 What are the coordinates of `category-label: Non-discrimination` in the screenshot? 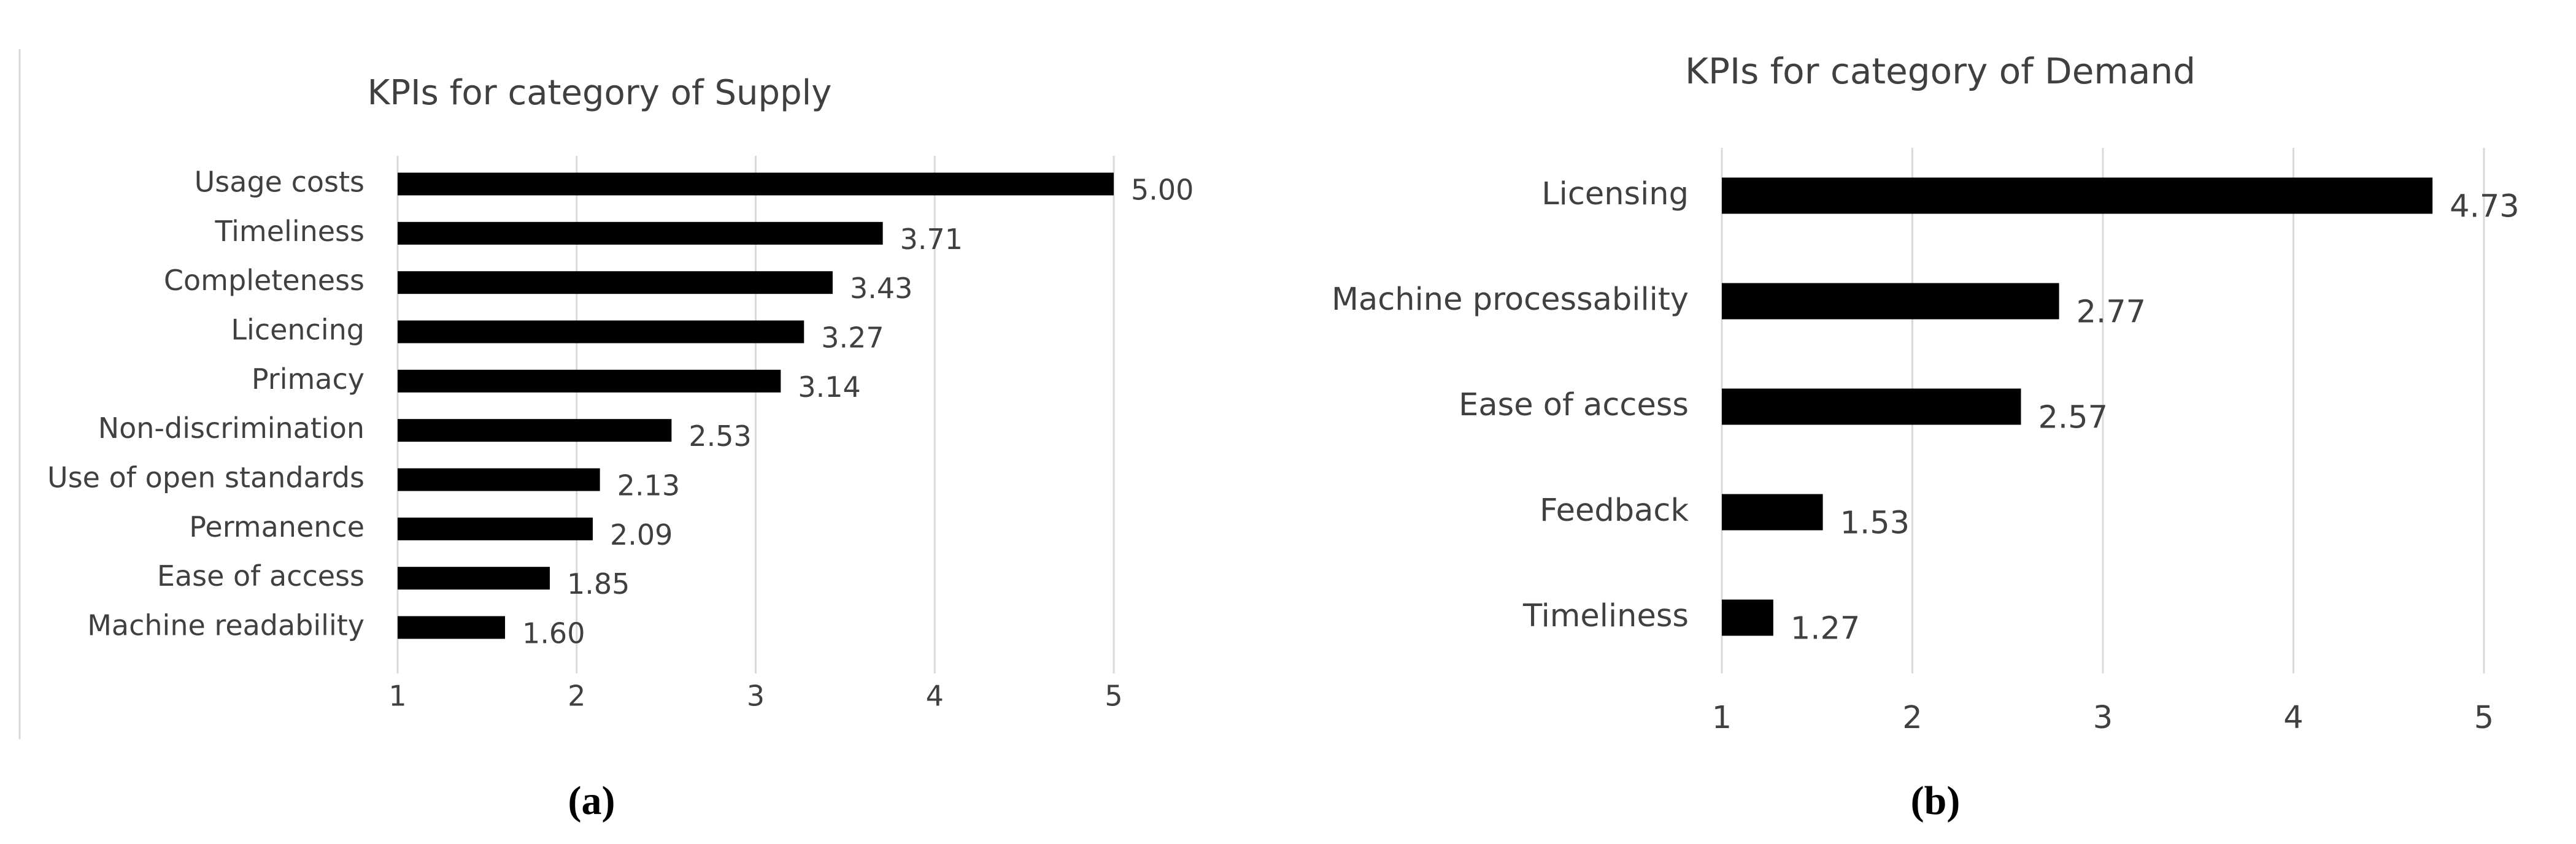 It's located at (231, 428).